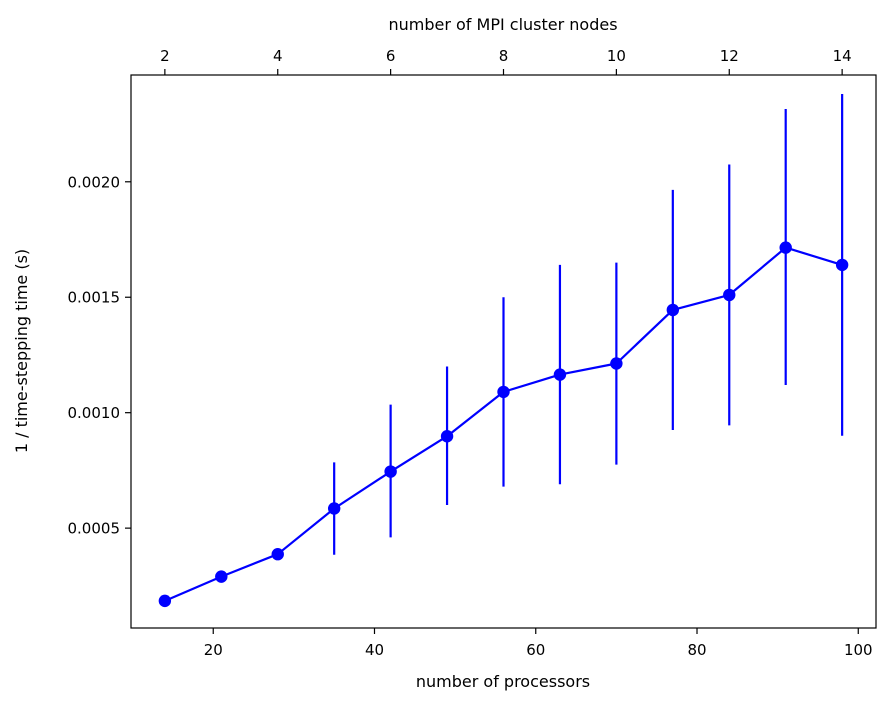  I want to click on top-tick-label: 6, so click(391, 56).